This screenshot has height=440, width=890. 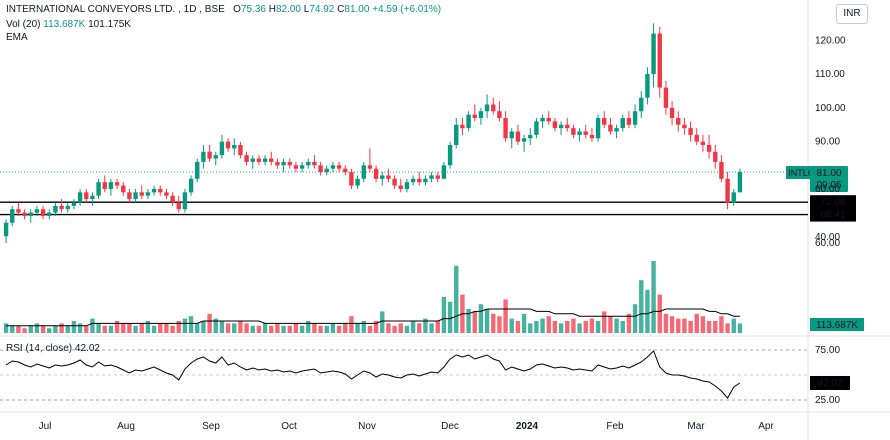 What do you see at coordinates (17, 37) in the screenshot?
I see `ema-legend: EMA` at bounding box center [17, 37].